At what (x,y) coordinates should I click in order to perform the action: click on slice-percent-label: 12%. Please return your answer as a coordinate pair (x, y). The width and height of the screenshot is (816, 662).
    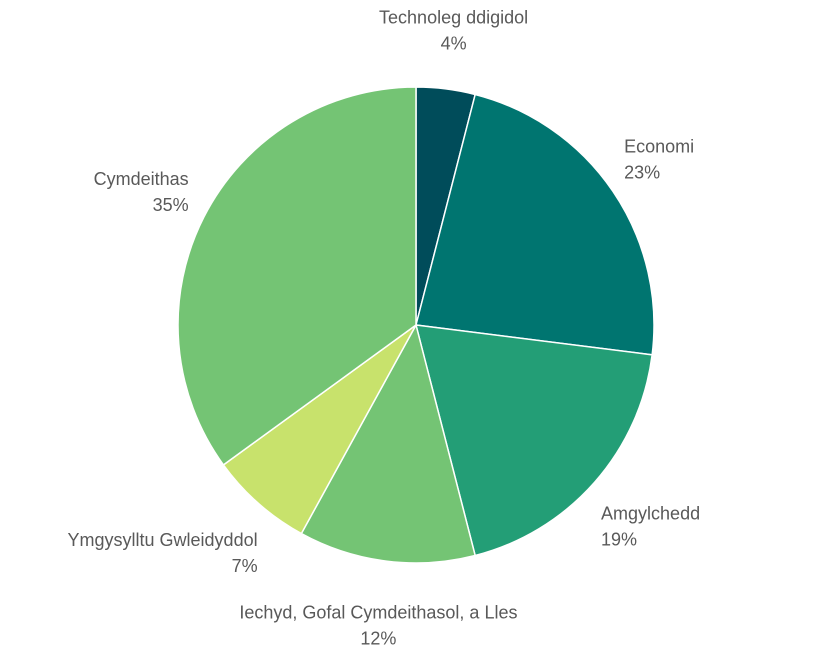
    Looking at the image, I should click on (378, 639).